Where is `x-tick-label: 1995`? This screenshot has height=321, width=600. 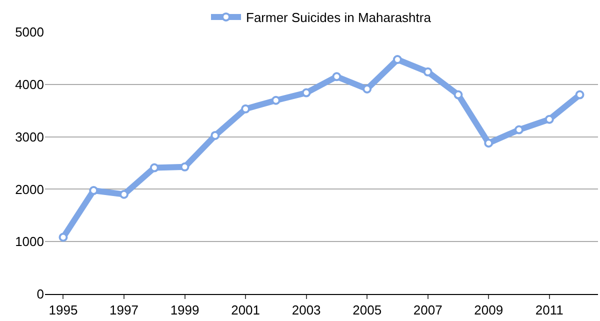 x-tick-label: 1995 is located at coordinates (63, 310).